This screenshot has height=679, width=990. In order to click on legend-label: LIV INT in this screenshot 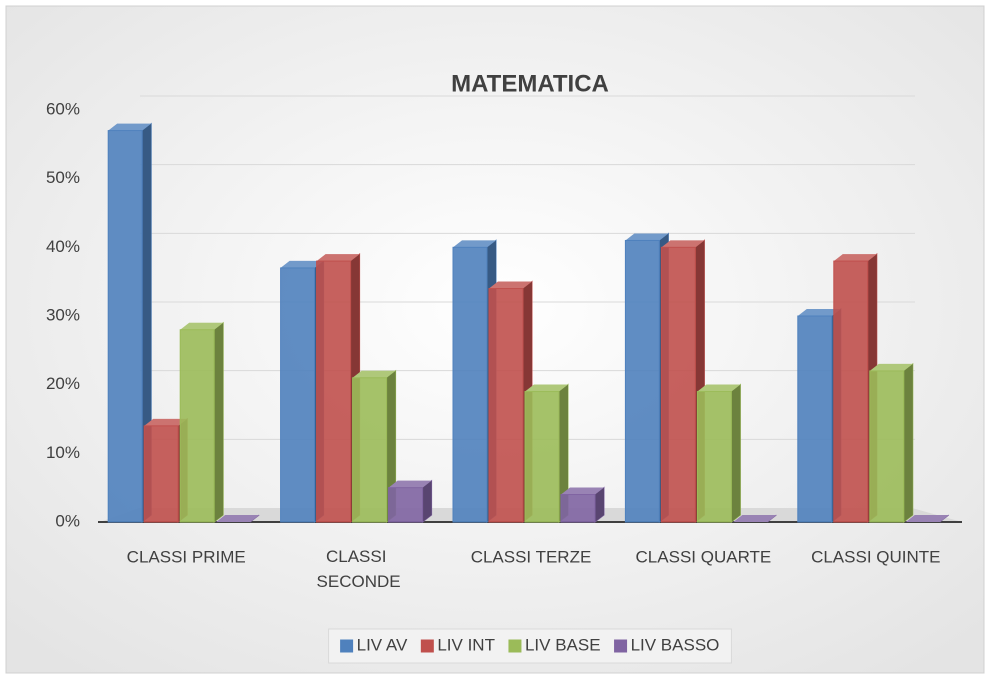, I will do `click(466, 644)`.